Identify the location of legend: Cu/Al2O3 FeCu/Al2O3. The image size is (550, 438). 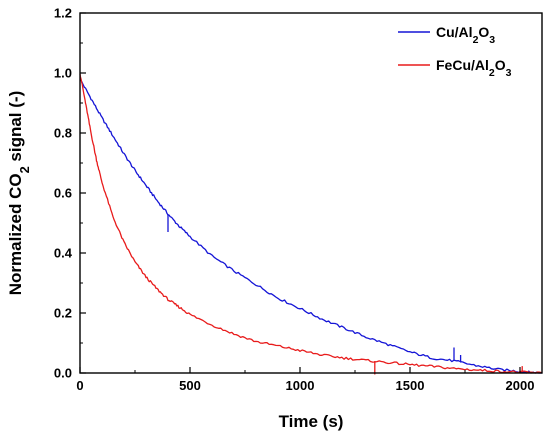
(455, 51).